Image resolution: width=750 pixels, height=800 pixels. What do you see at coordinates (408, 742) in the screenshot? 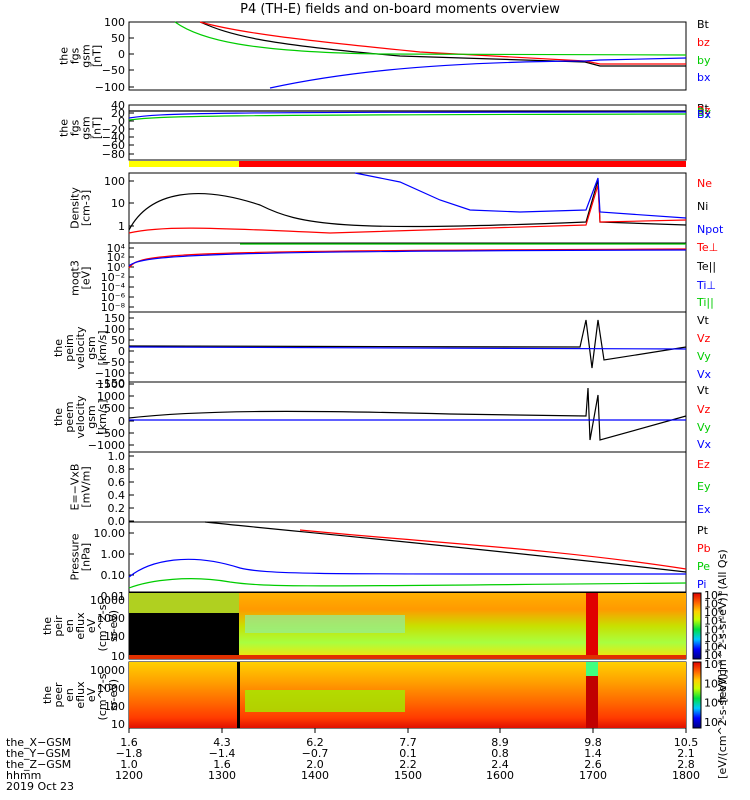
I see `footer-value: 7.7` at bounding box center [408, 742].